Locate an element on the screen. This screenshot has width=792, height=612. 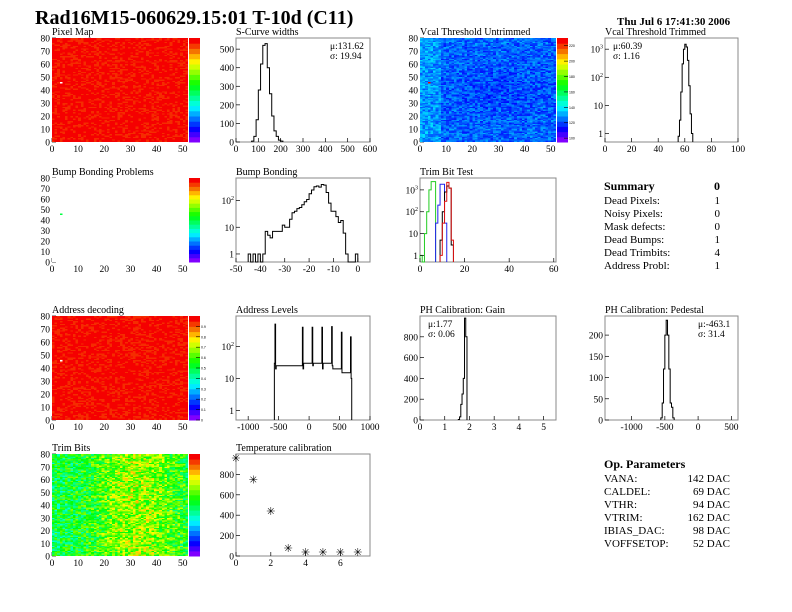
row-label: IBIAS_DAC: is located at coordinates (634, 531).